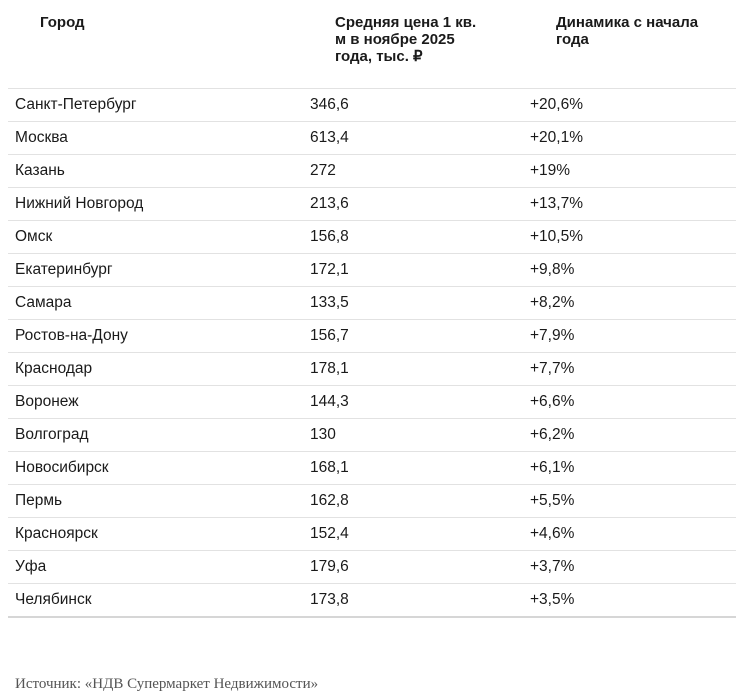 This screenshot has height=696, width=736. What do you see at coordinates (79, 203) in the screenshot?
I see `table-cell: Нижний Новгород` at bounding box center [79, 203].